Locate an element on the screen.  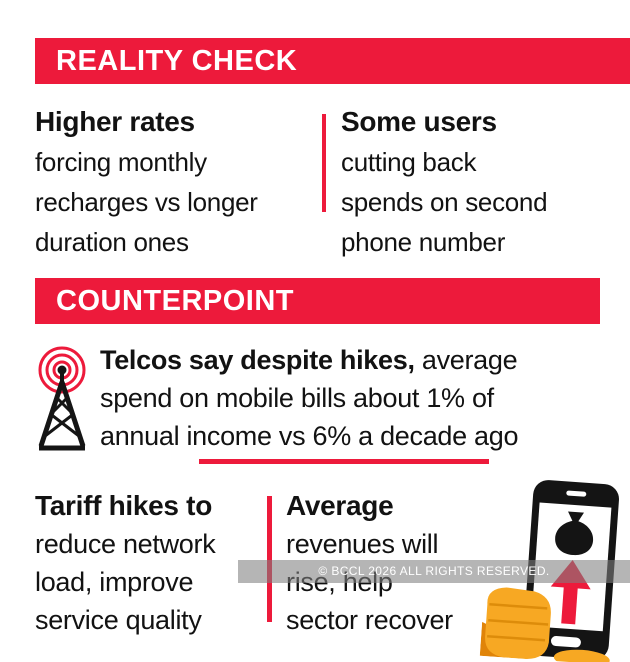
tariff-hikes-heading: Tariff hikes to is located at coordinates (124, 505).